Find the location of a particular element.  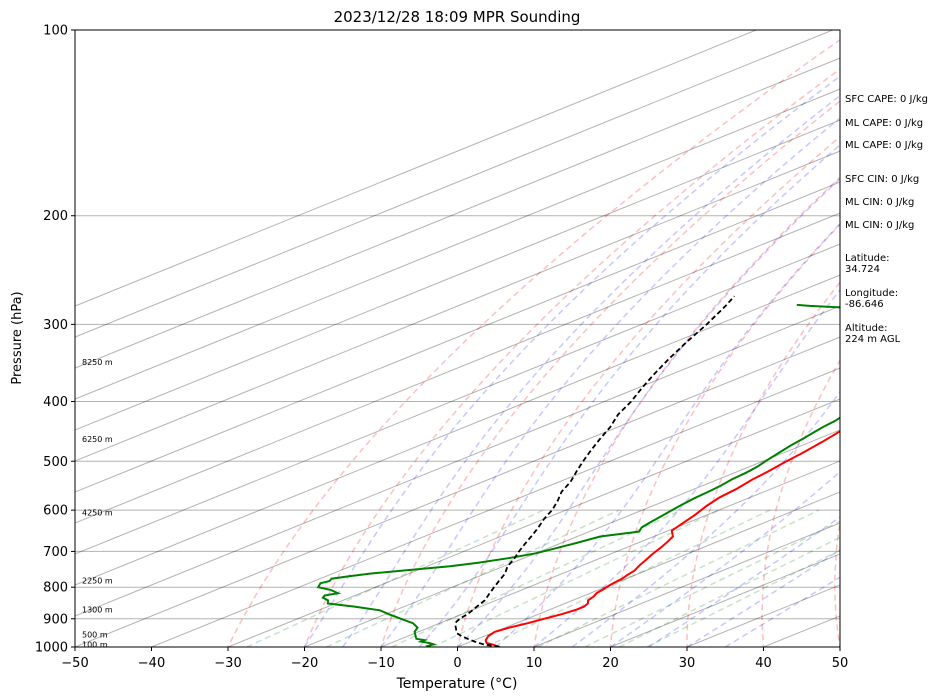

height-label: 4250 m is located at coordinates (97, 512).